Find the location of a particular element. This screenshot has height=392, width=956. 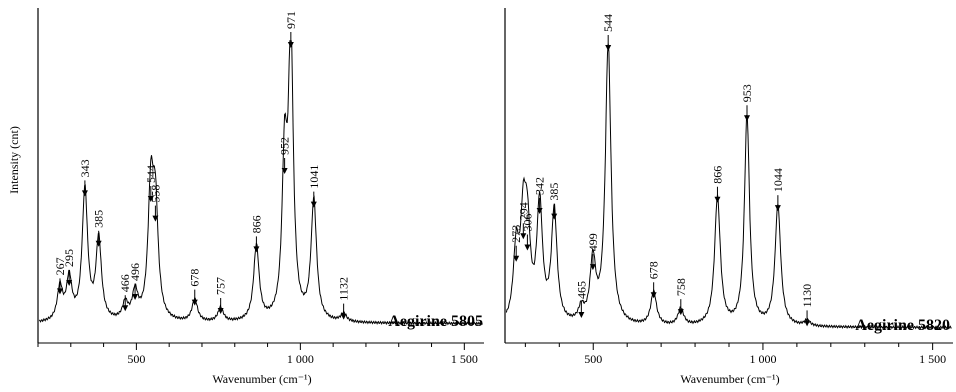

peak-label: 306 is located at coordinates (527, 223).